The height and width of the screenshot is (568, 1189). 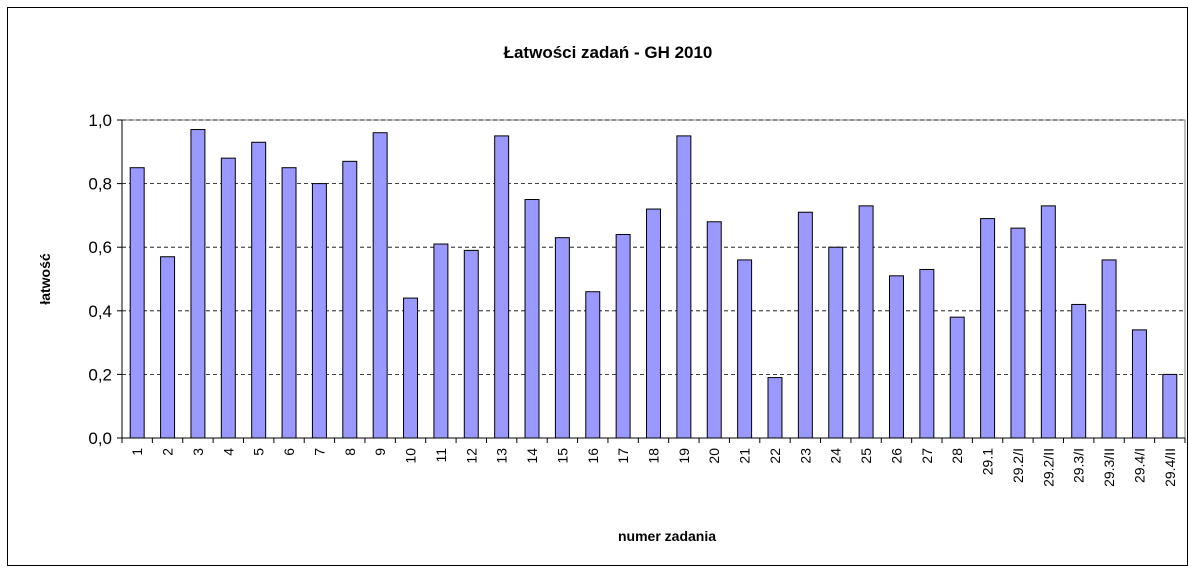 I want to click on x-tick-label: 9, so click(x=380, y=452).